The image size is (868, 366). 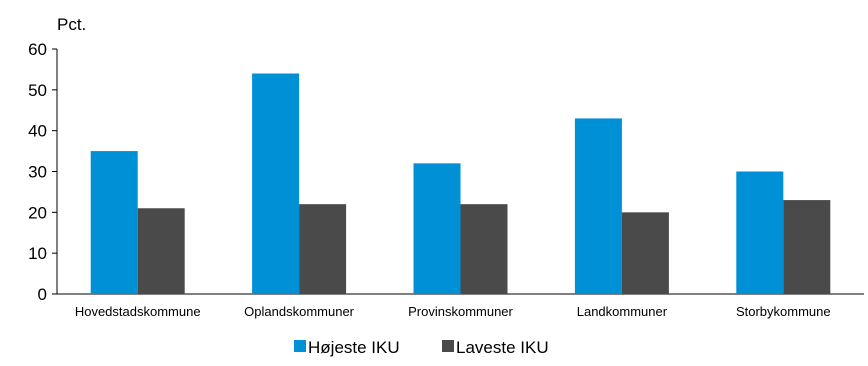 What do you see at coordinates (37, 49) in the screenshot?
I see `y-tick-label: 60` at bounding box center [37, 49].